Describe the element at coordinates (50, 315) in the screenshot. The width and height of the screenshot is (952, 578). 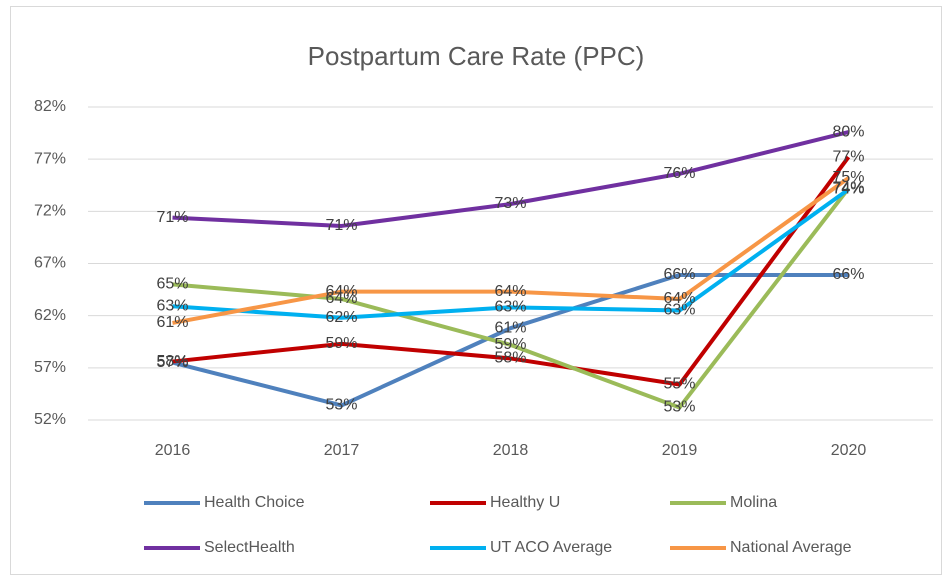
I see `y-tick-label: 62%` at that location.